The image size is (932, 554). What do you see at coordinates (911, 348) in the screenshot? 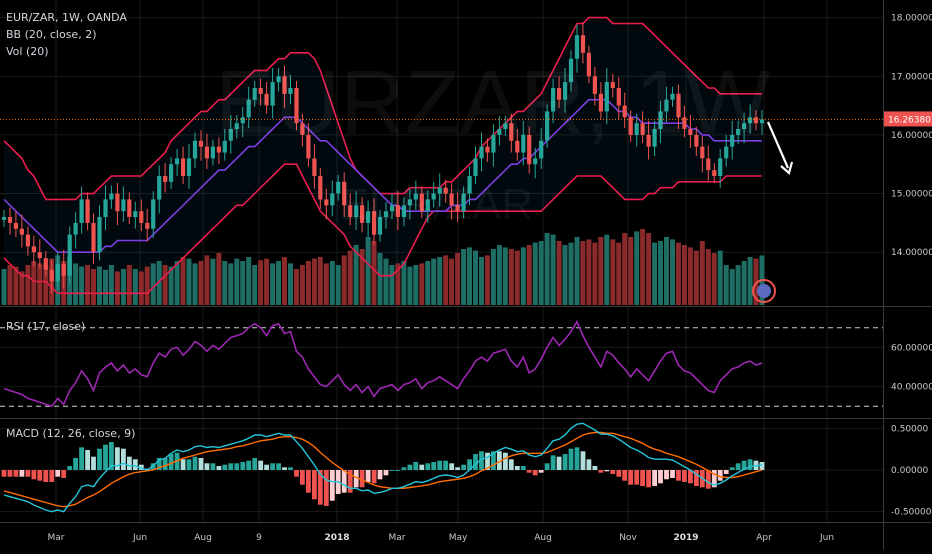
I see `rsi-axis-label: 60.00000` at bounding box center [911, 348].